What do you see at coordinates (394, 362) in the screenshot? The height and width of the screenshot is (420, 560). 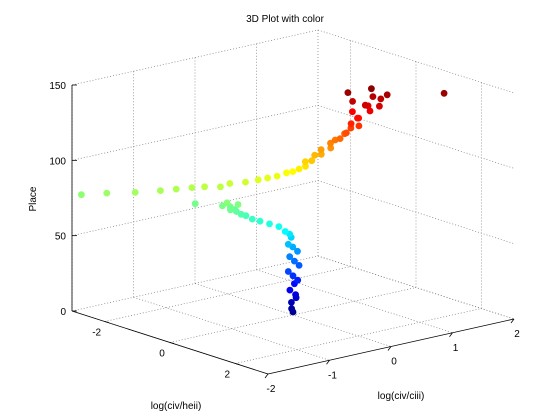 I see `y-tick-label: 0` at bounding box center [394, 362].